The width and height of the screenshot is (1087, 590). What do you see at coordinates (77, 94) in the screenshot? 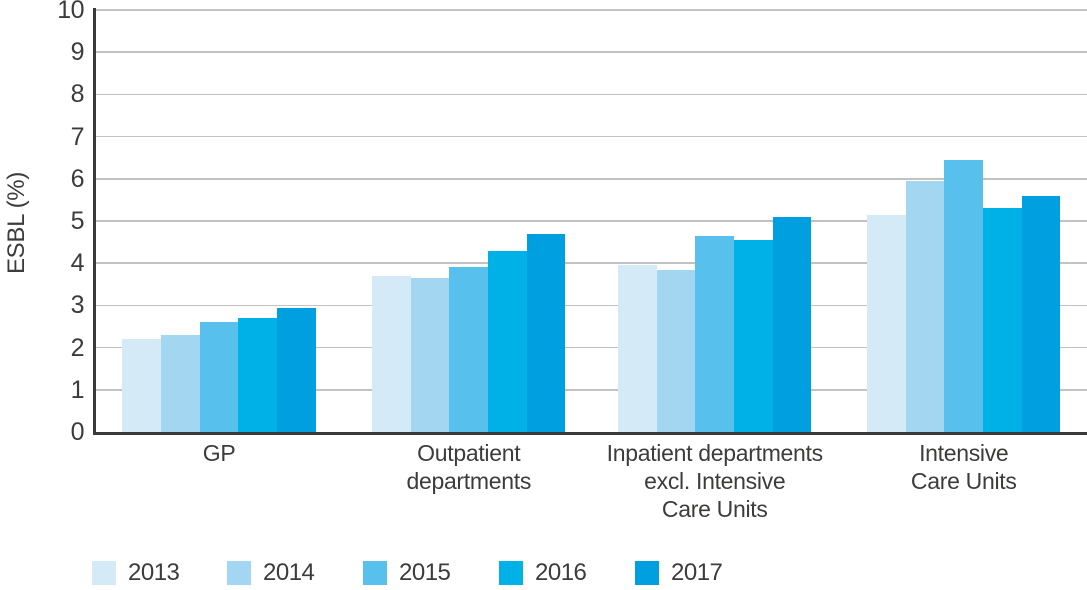
I see `y-tick-label-8: 8` at bounding box center [77, 94].